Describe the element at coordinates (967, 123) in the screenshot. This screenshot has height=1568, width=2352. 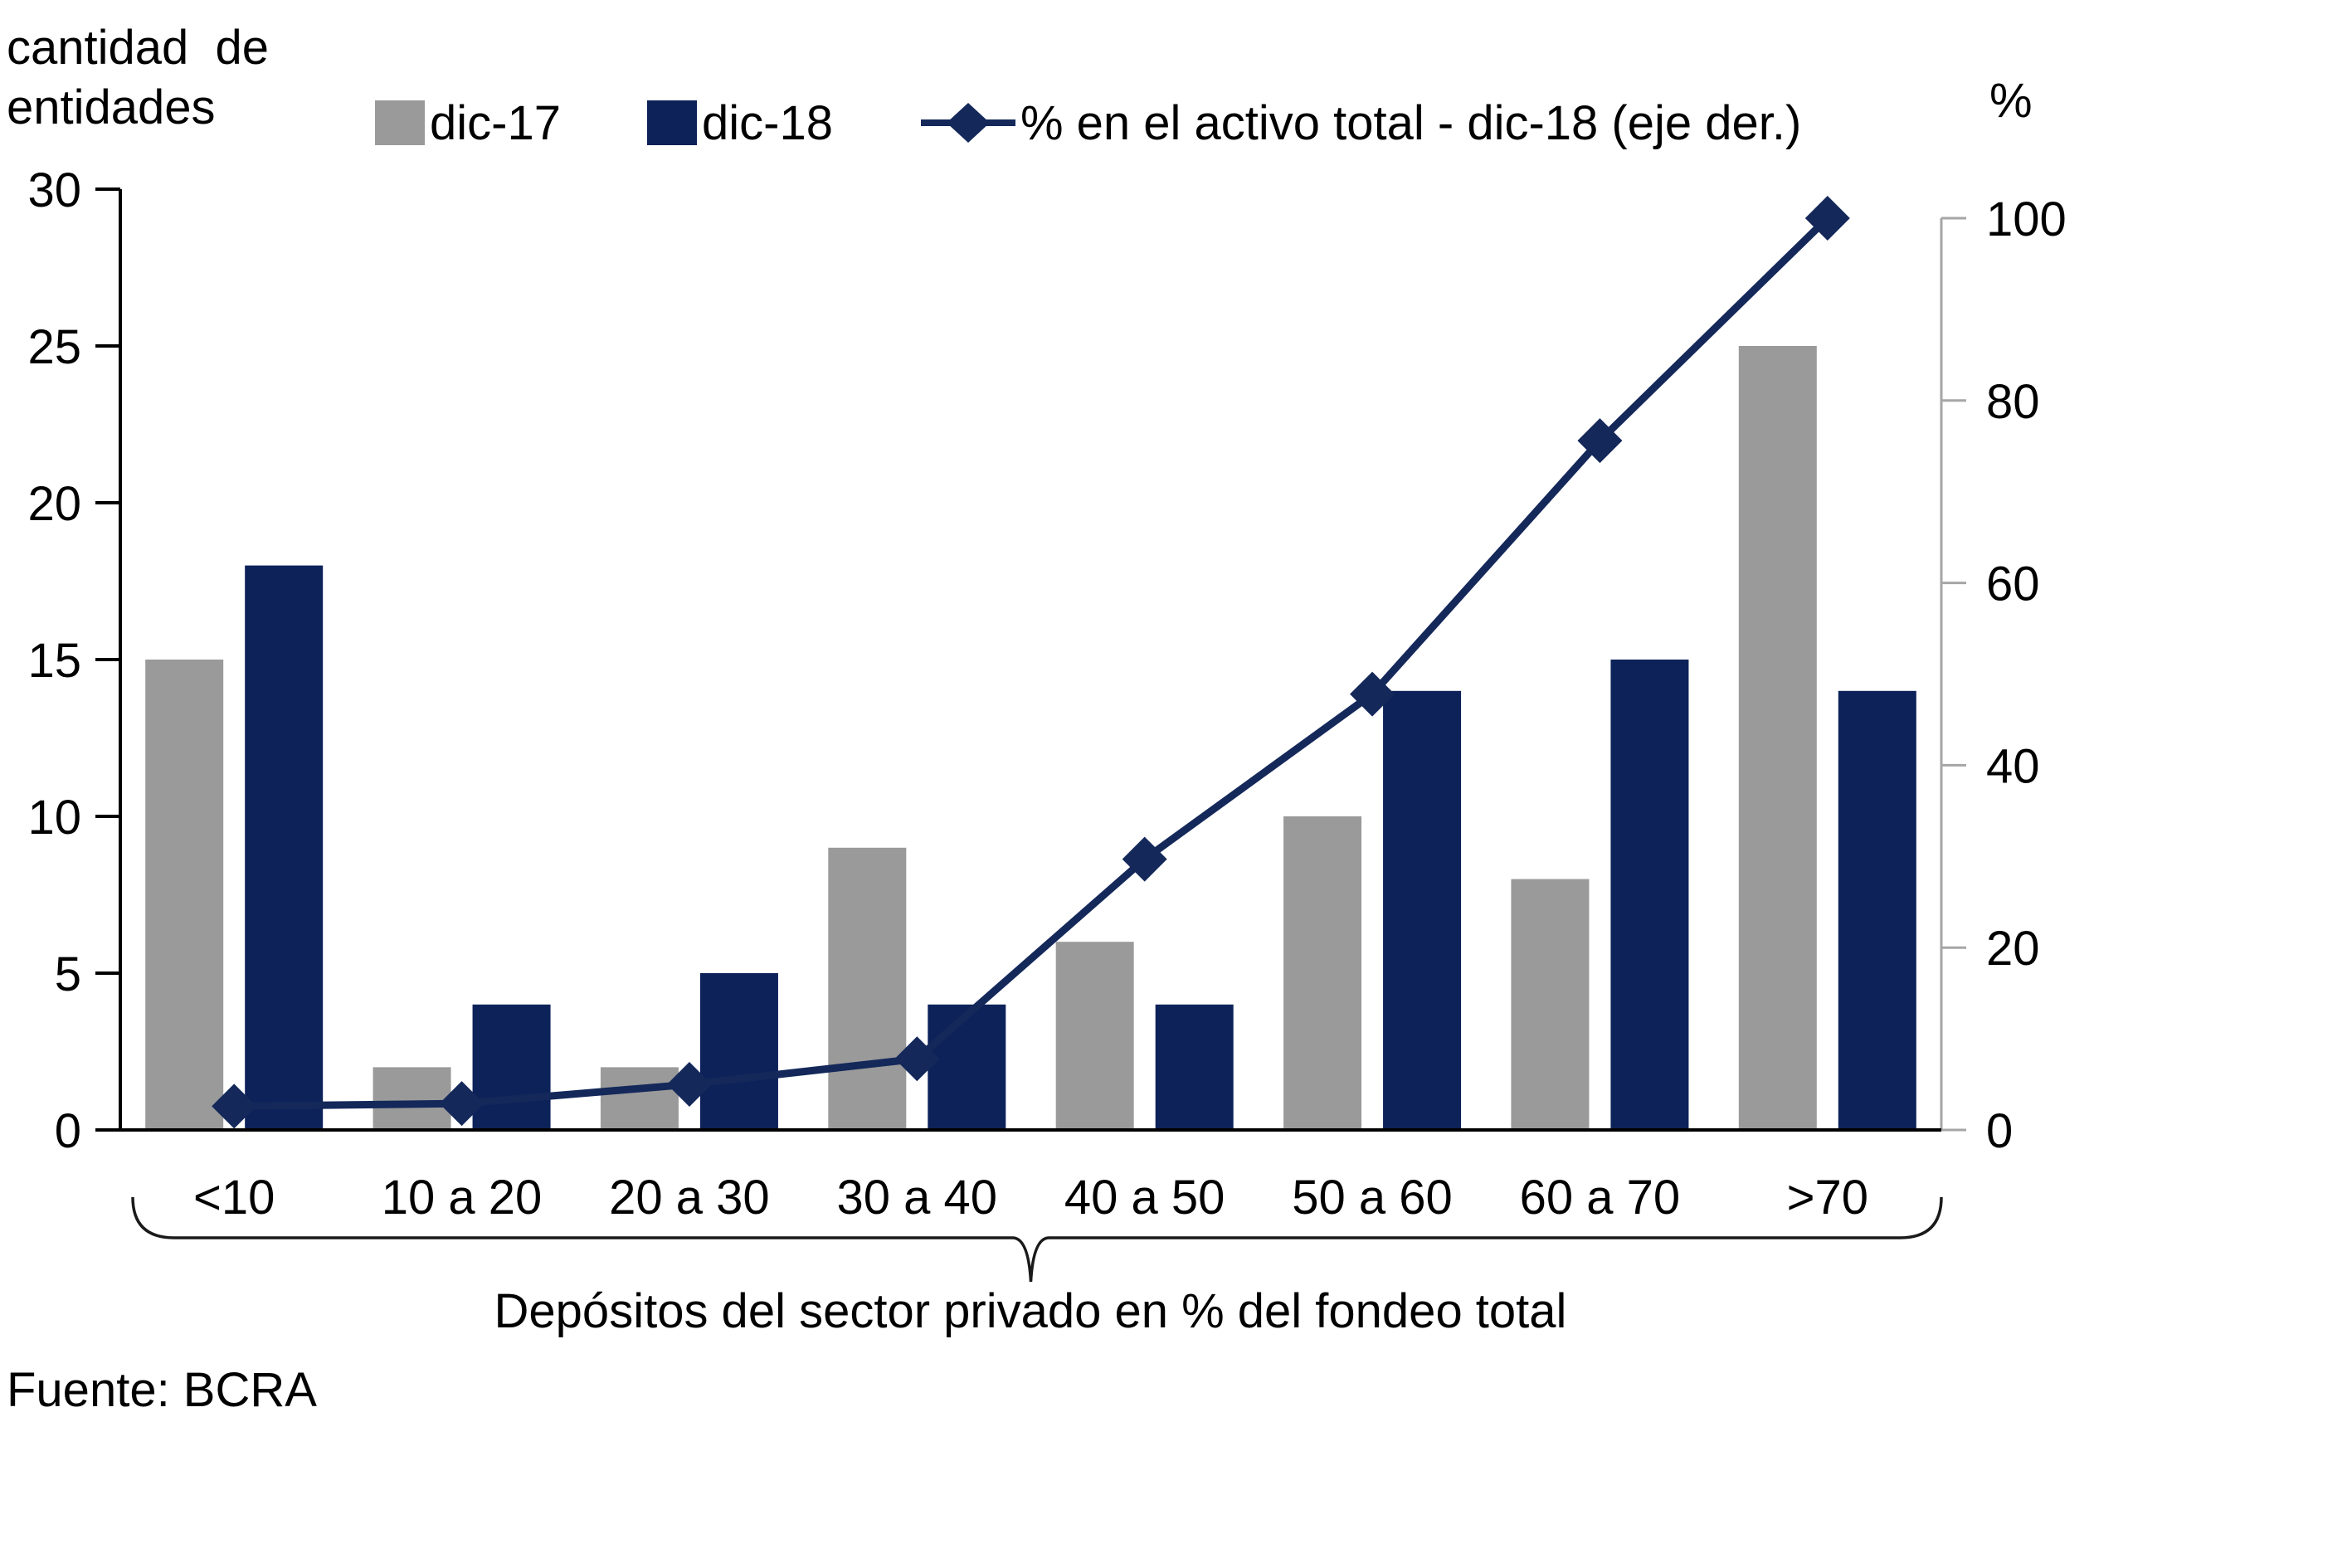
I see `line-diamond-marker-icon` at that location.